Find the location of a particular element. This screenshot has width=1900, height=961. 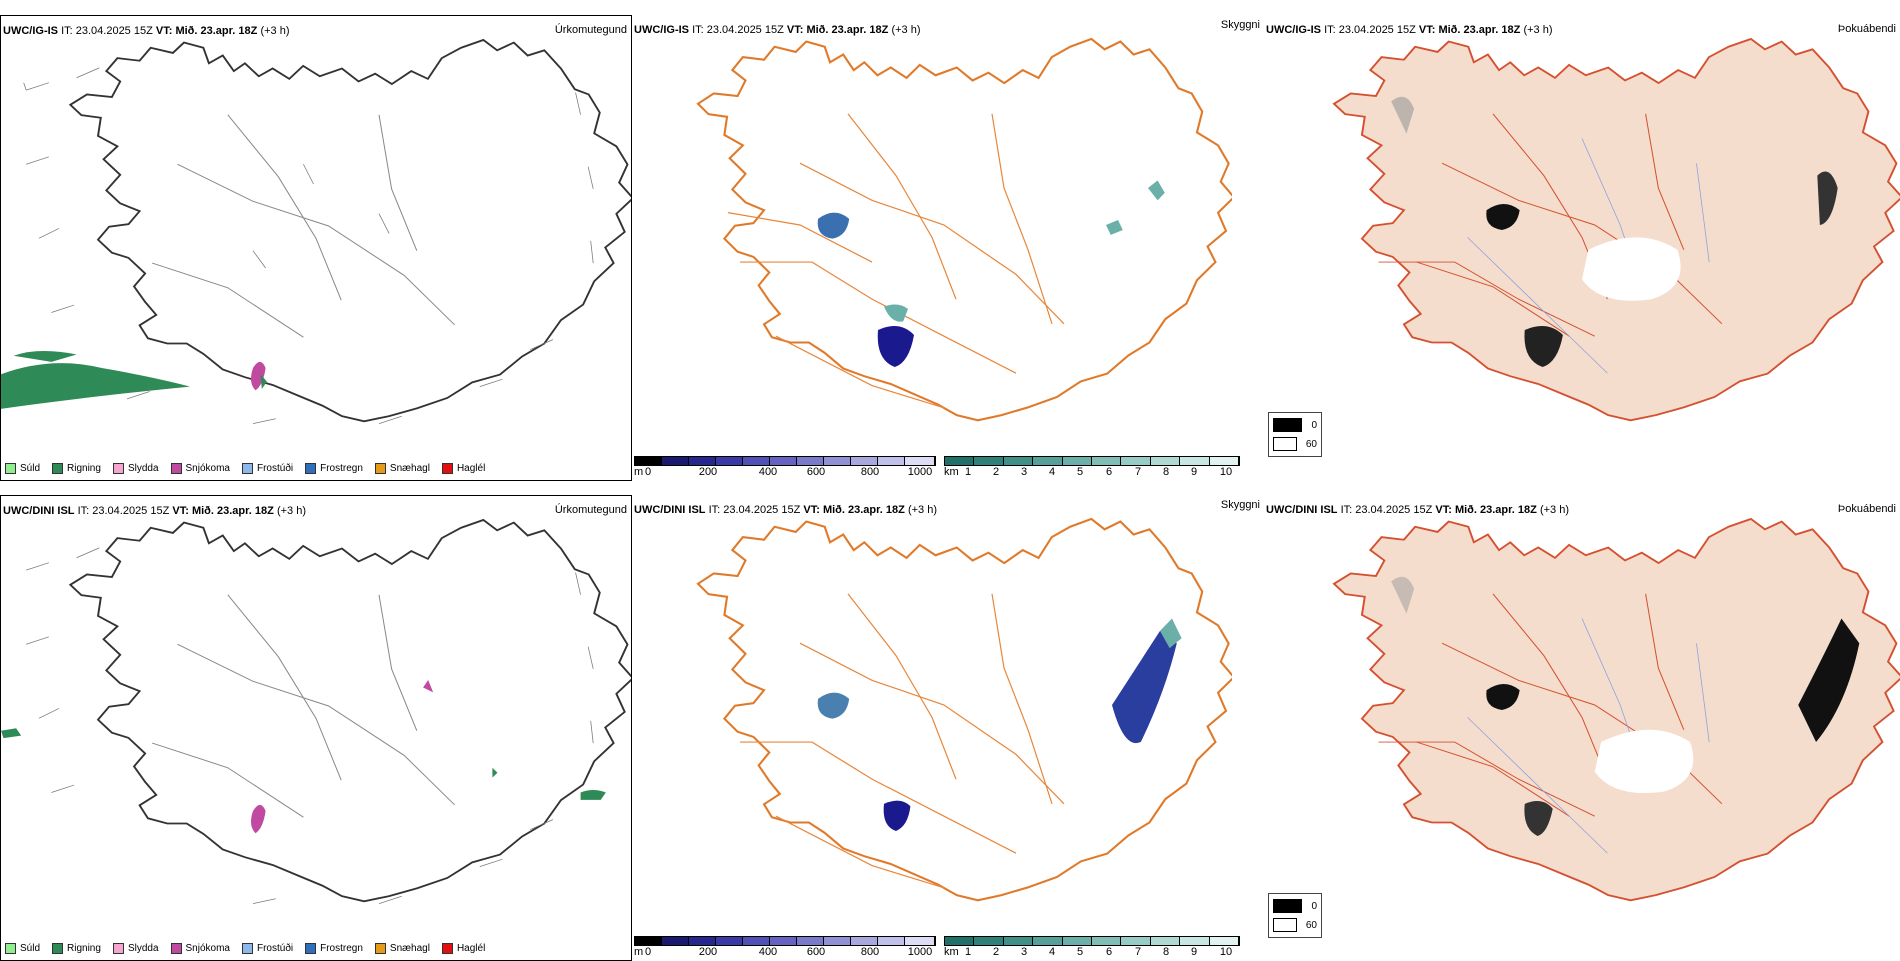

legend-item: Súld is located at coordinates (22, 468).